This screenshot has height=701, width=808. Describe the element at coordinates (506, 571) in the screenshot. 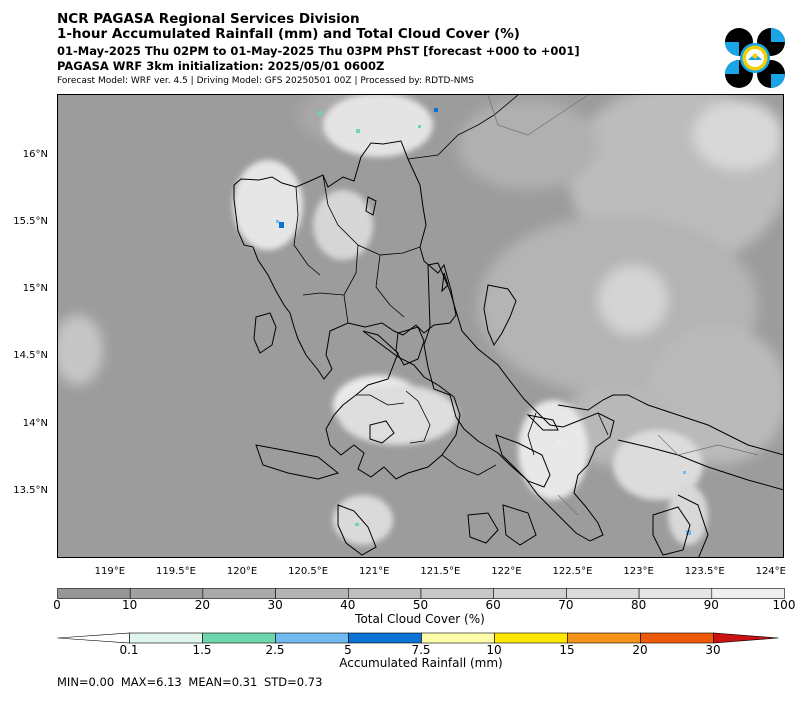

I see `lon-label: 122°E` at that location.